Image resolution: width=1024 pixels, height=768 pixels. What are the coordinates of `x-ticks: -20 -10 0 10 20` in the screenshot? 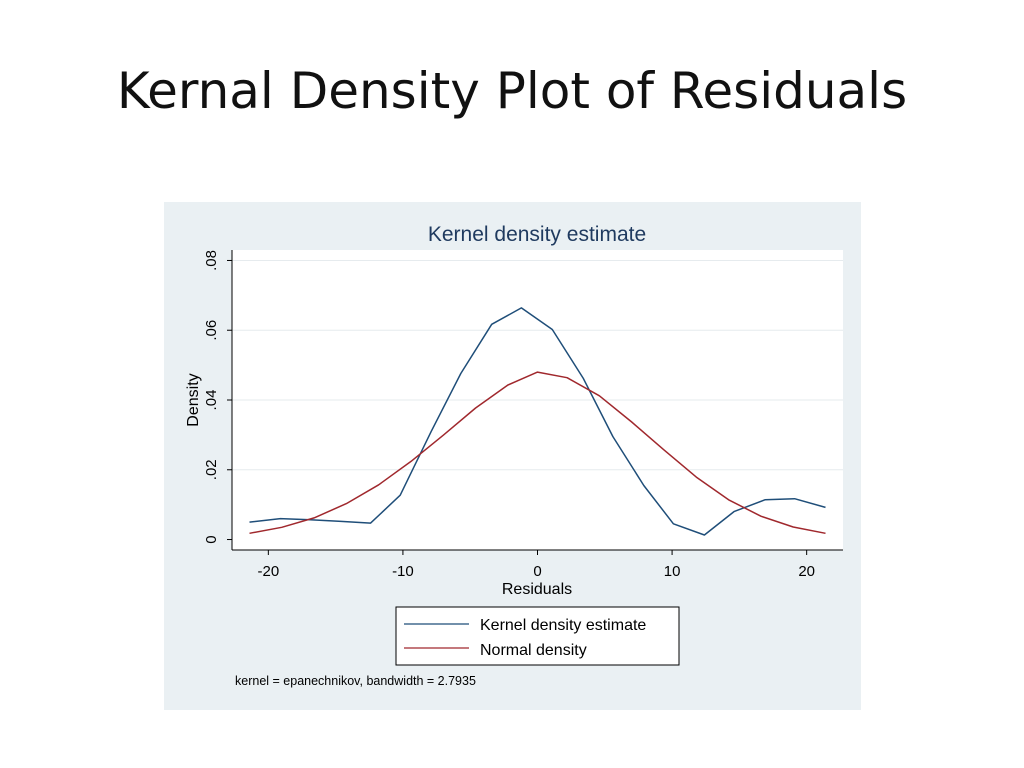 It's located at (536, 565).